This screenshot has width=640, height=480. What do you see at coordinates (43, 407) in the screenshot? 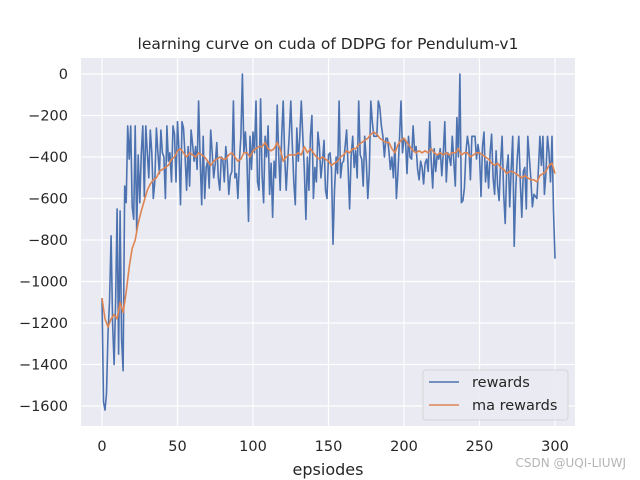
I see `y-tick-label: −1600` at bounding box center [43, 407].